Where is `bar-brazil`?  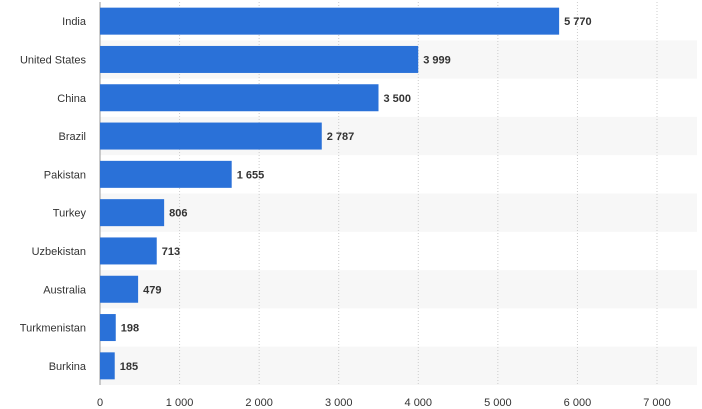
bar-brazil is located at coordinates (211, 136).